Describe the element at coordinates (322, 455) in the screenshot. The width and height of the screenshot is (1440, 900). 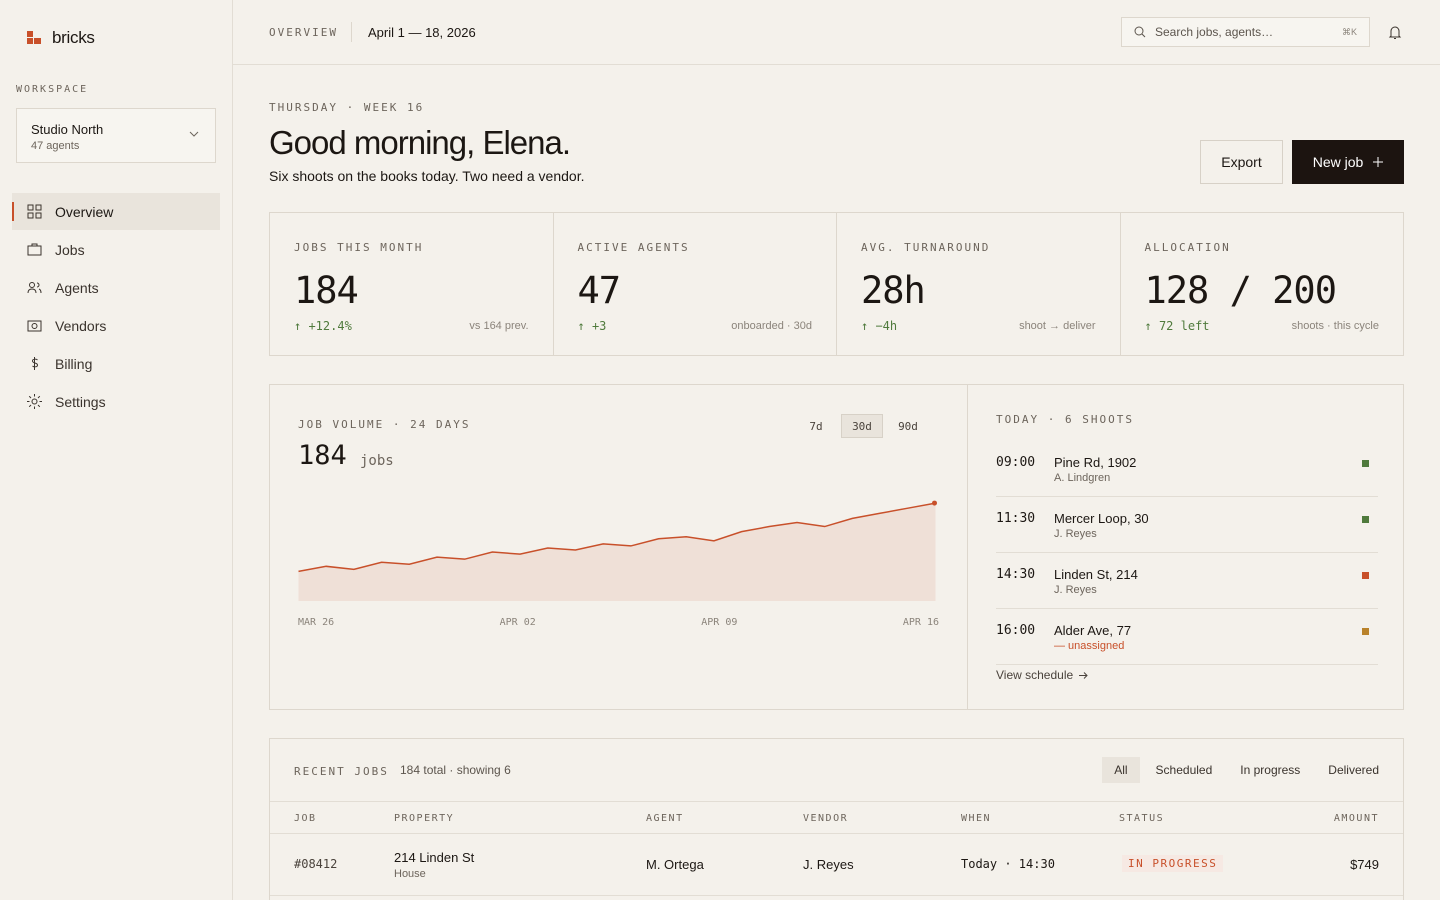
I see `total: 184` at that location.